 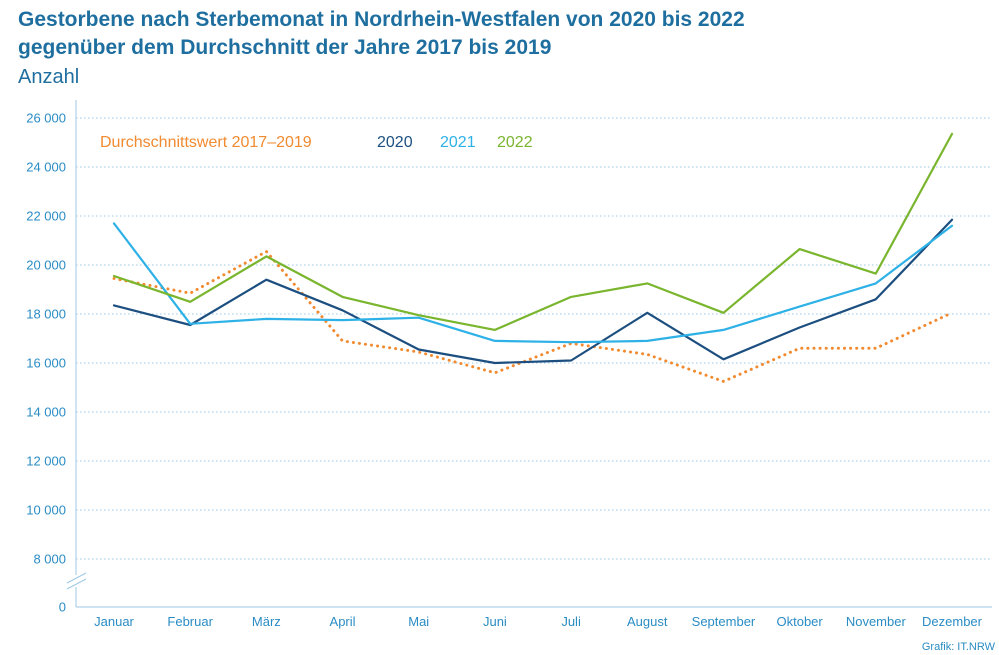 I want to click on x-tick-label-mai: Mai, so click(x=418, y=621).